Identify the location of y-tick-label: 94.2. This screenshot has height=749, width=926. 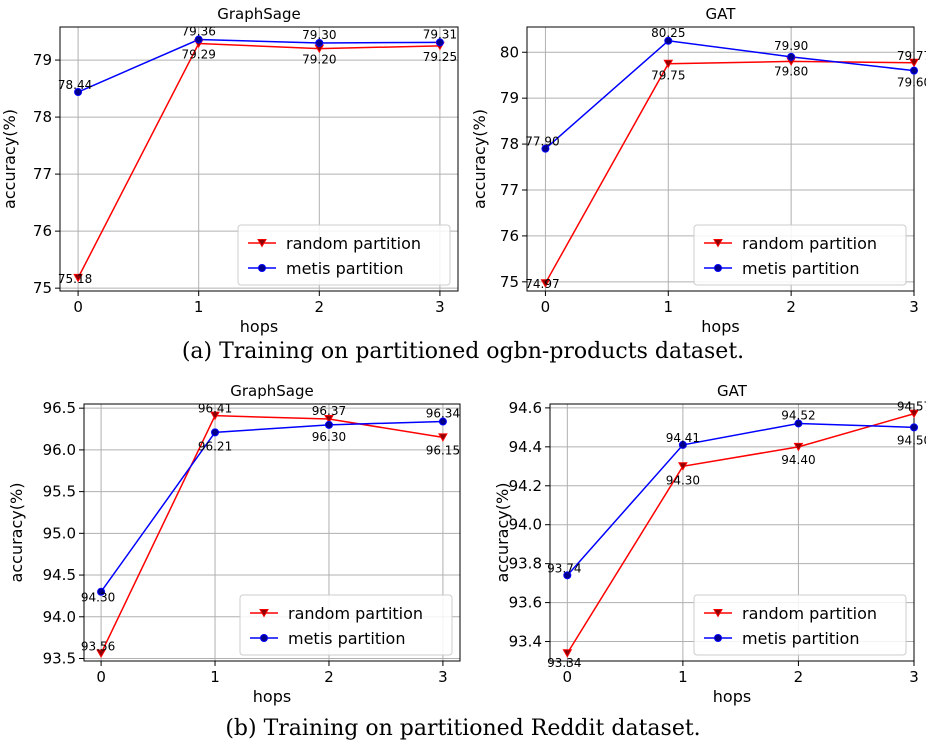
(525, 486).